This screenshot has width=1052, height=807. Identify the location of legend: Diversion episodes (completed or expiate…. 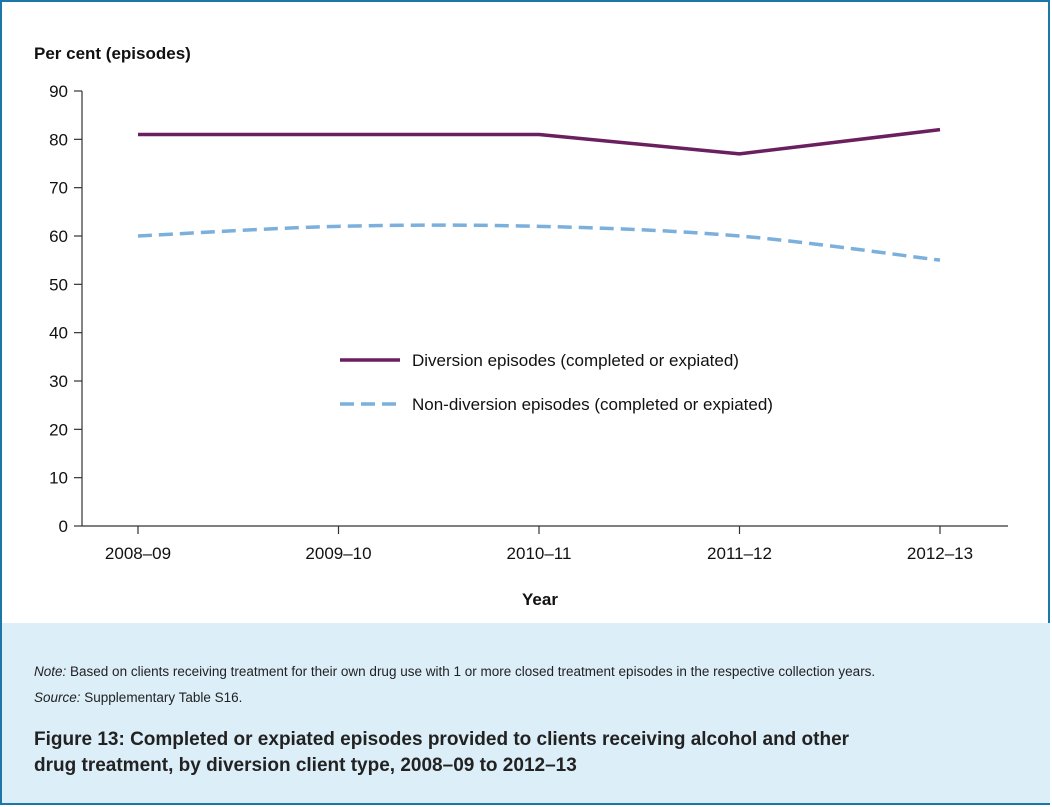
(556, 382).